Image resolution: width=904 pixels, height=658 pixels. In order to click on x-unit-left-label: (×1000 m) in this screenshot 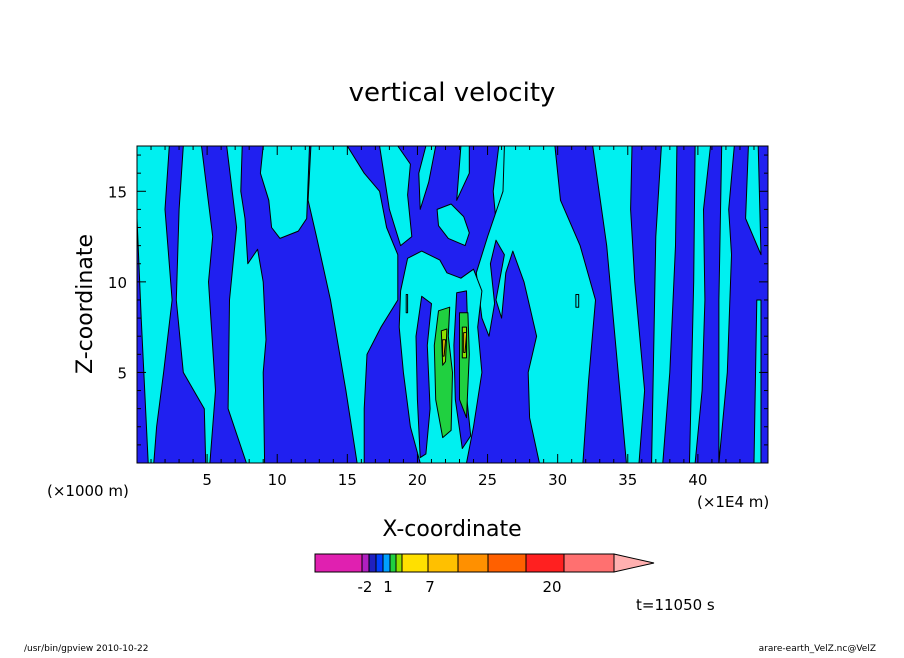, I will do `click(88, 491)`.